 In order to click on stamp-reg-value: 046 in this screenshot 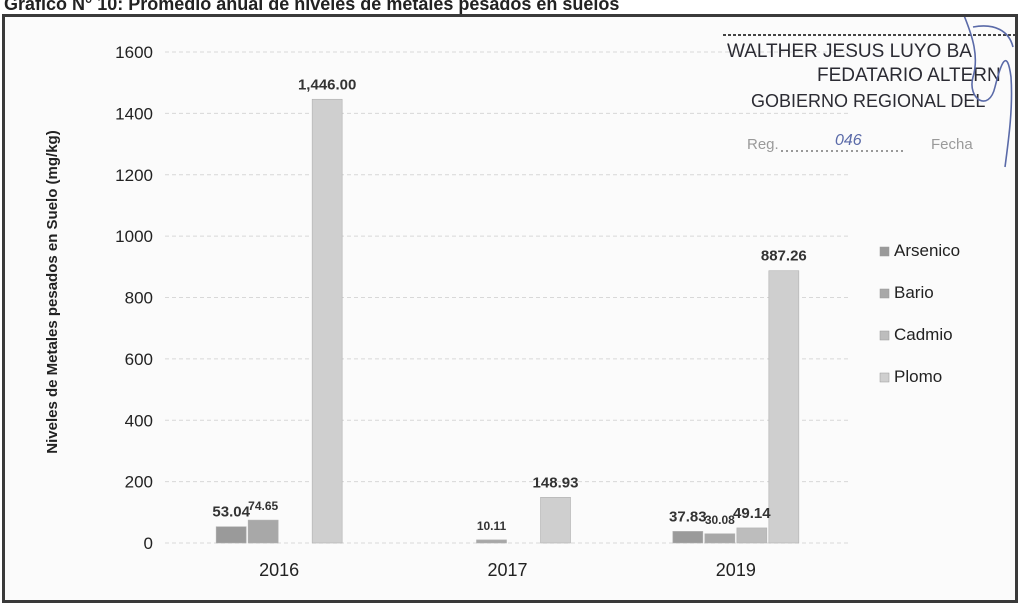, I will do `click(848, 140)`.